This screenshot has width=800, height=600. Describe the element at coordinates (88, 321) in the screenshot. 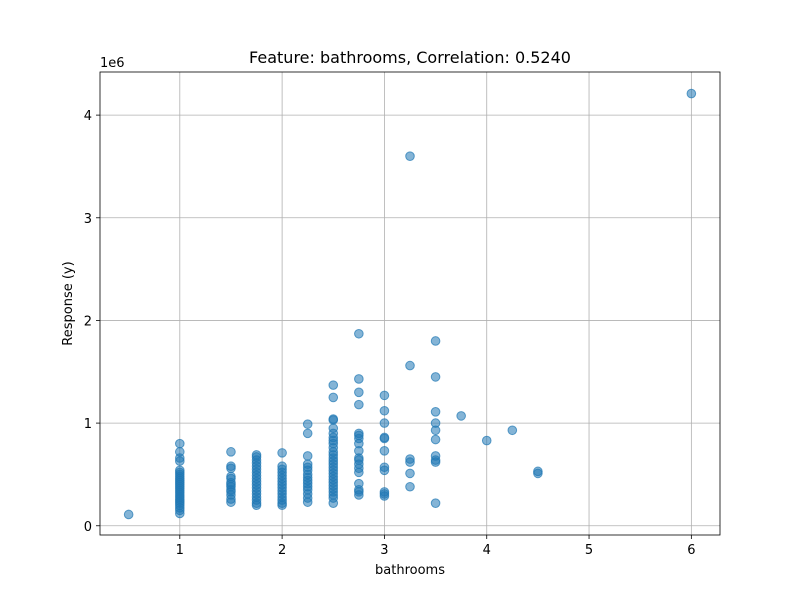

I see `y-tick-label: 2` at that location.